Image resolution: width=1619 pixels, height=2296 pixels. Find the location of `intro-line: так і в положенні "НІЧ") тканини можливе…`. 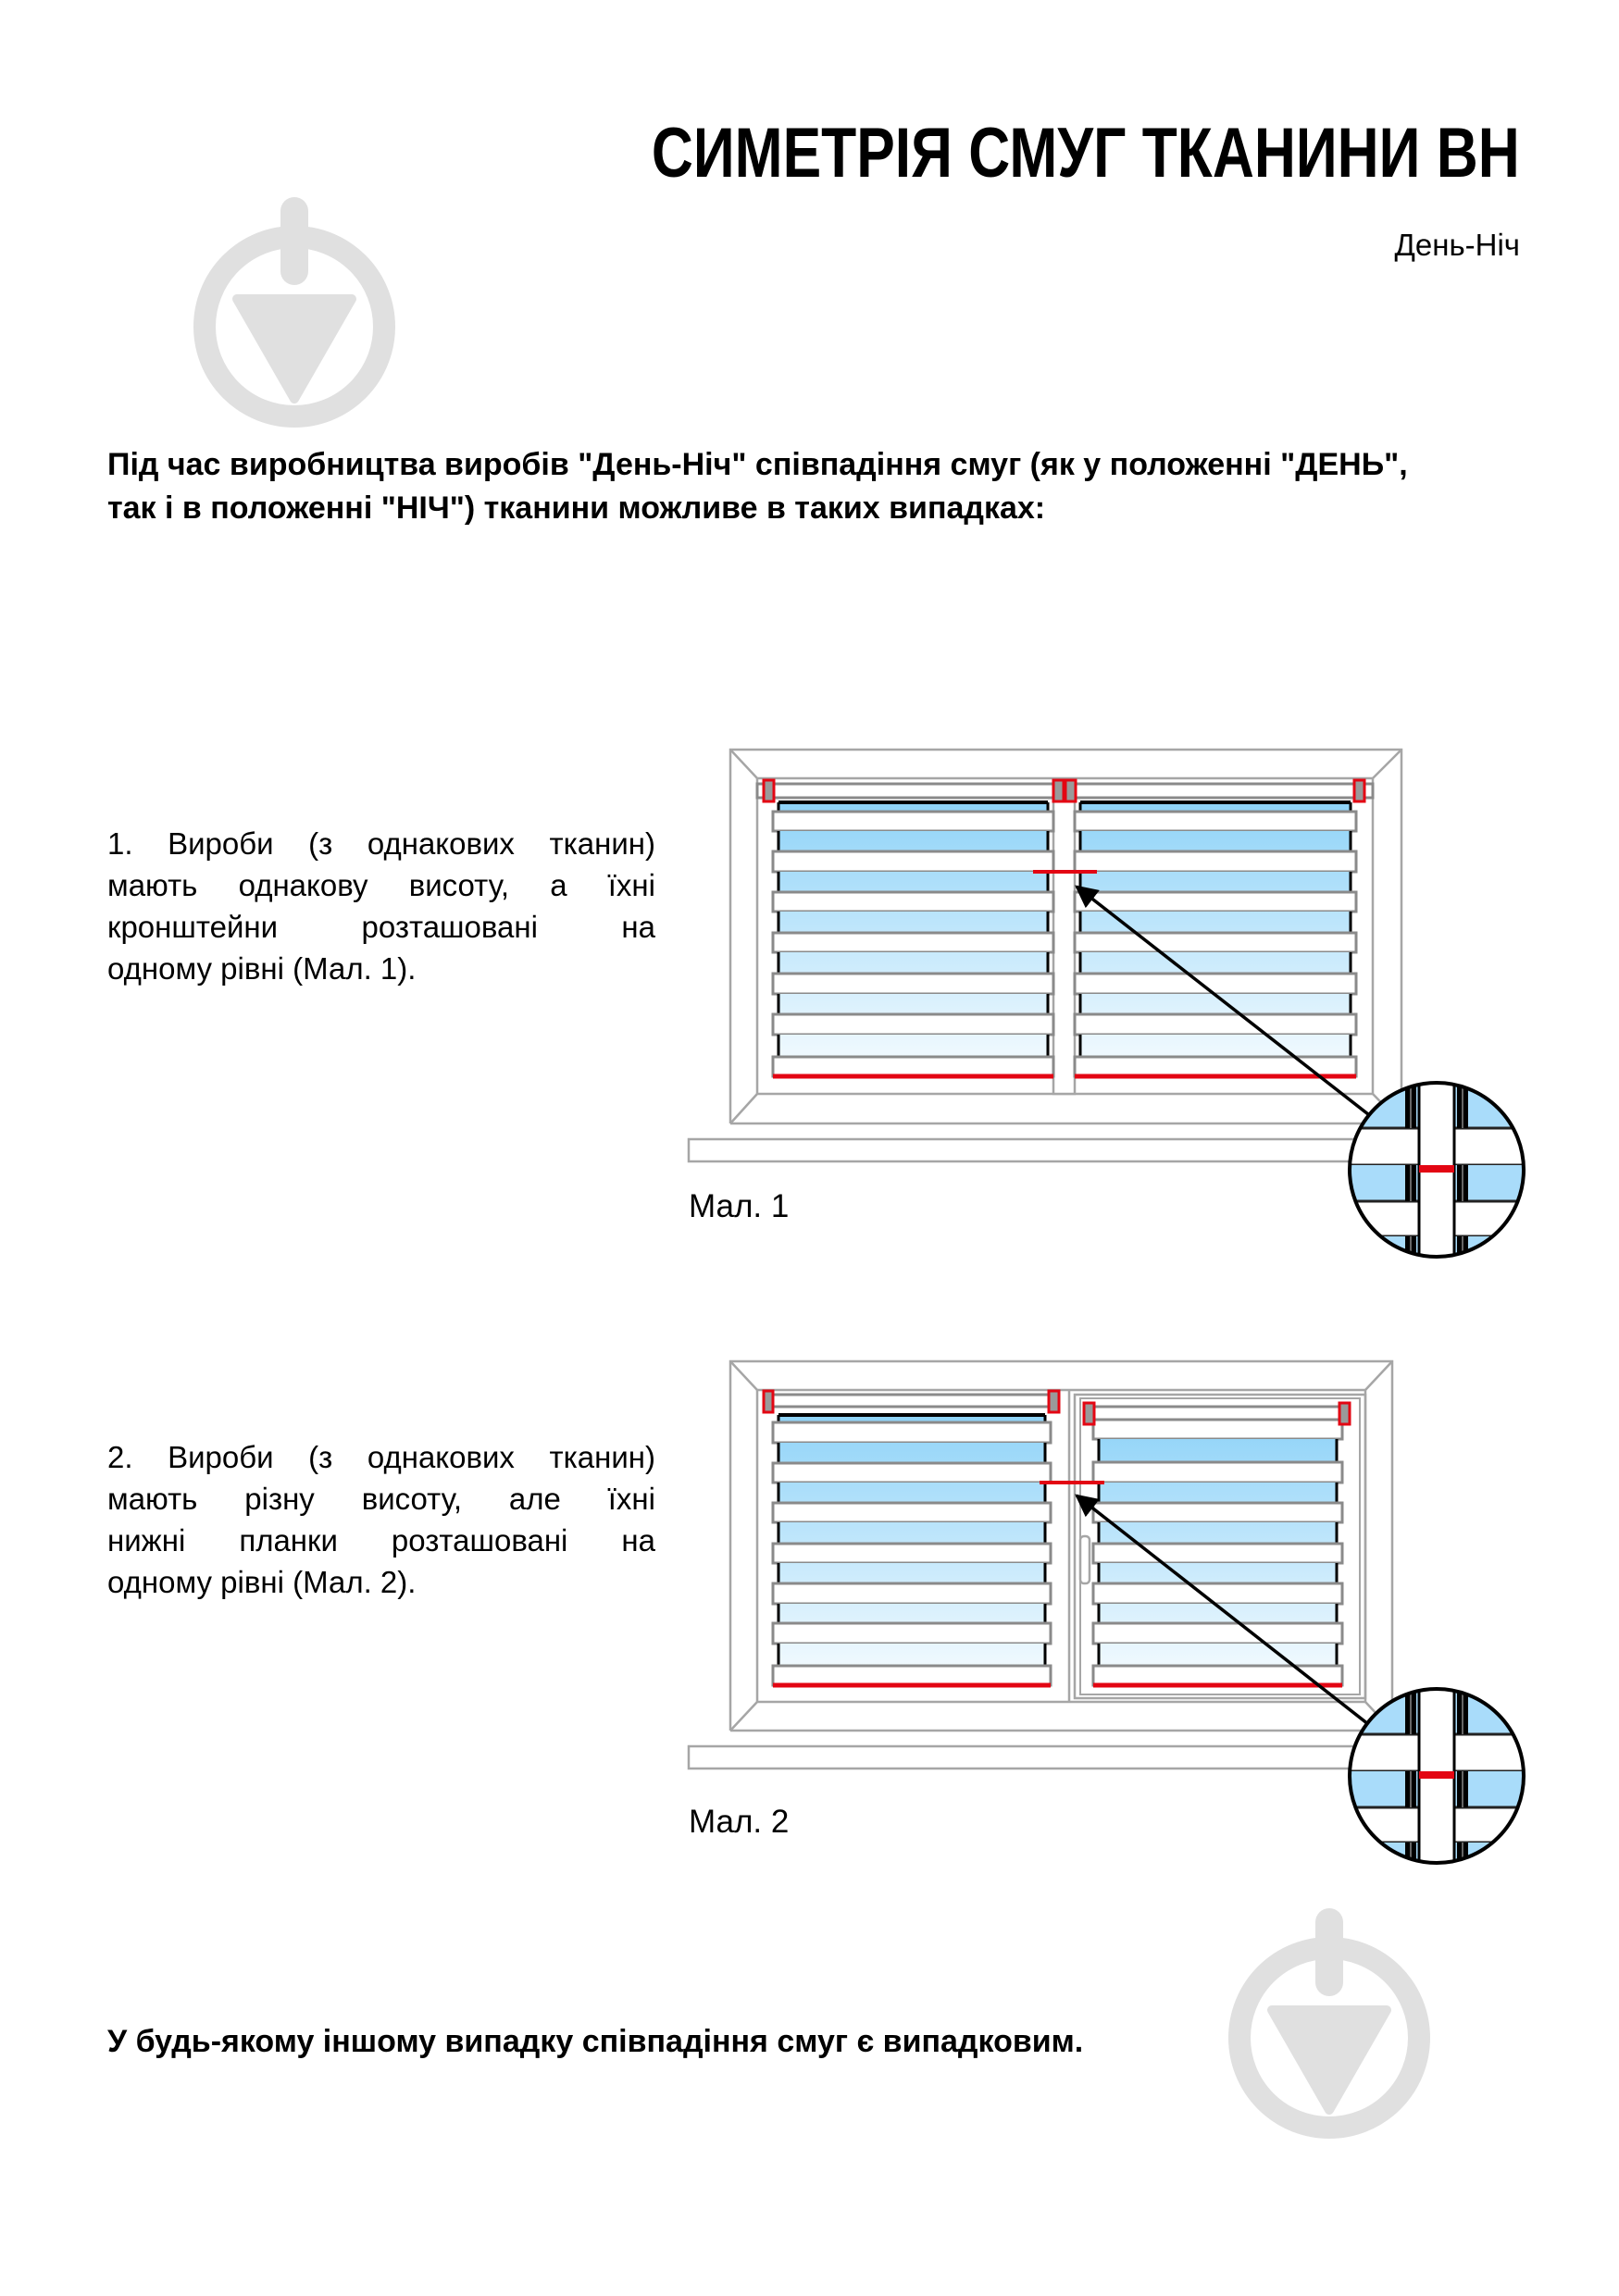

intro-line: так і в положенні "НІЧ") тканини можливе… is located at coordinates (576, 508).